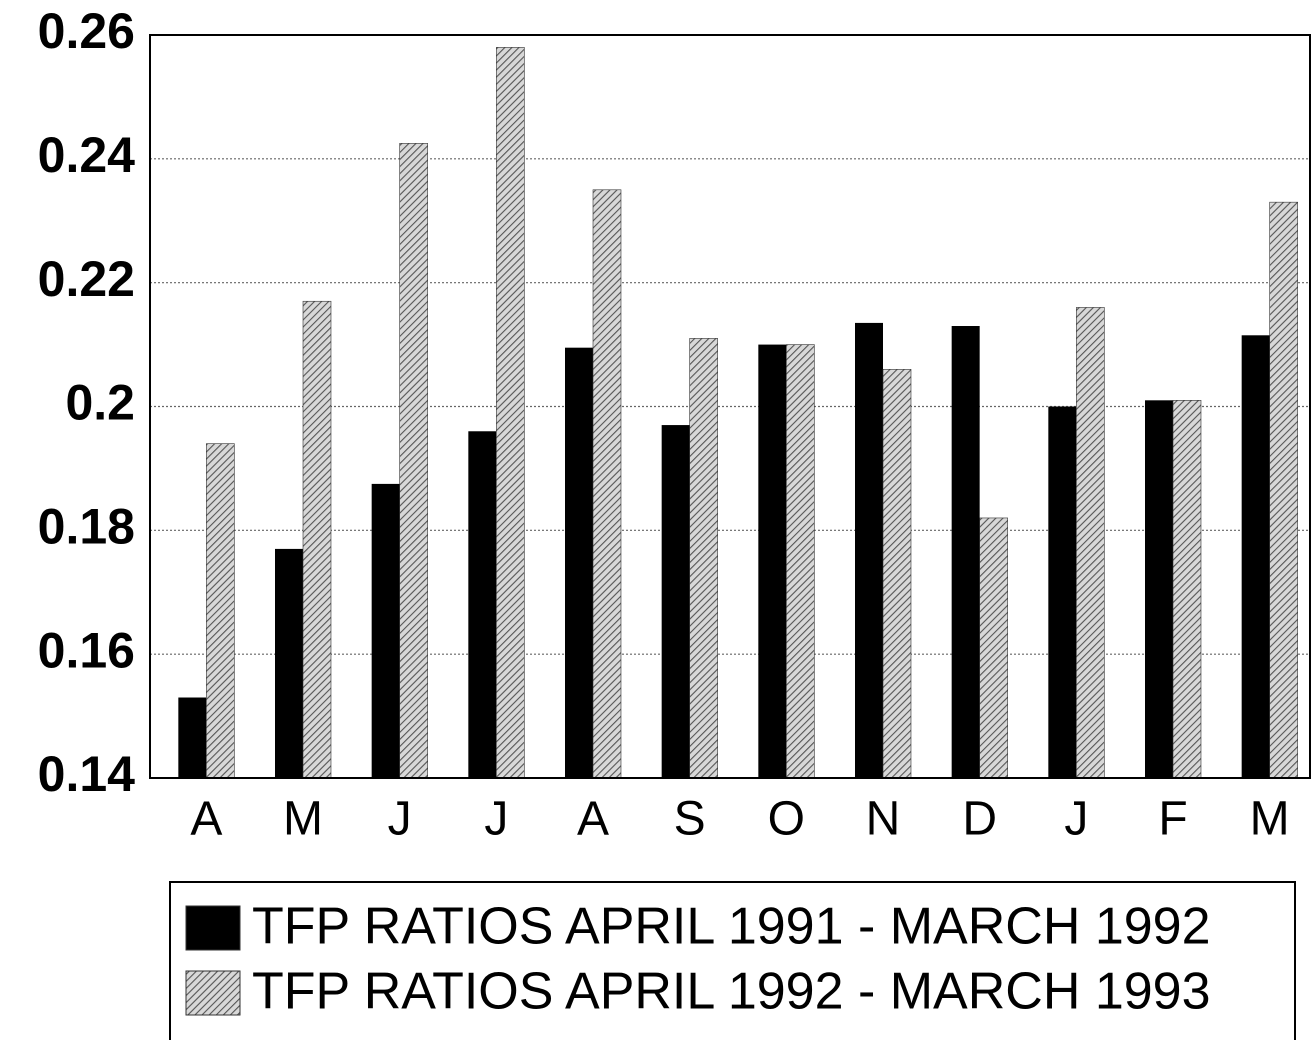 The height and width of the screenshot is (1040, 1315). What do you see at coordinates (87, 155) in the screenshot?
I see `y-tick-label: 0.24` at bounding box center [87, 155].